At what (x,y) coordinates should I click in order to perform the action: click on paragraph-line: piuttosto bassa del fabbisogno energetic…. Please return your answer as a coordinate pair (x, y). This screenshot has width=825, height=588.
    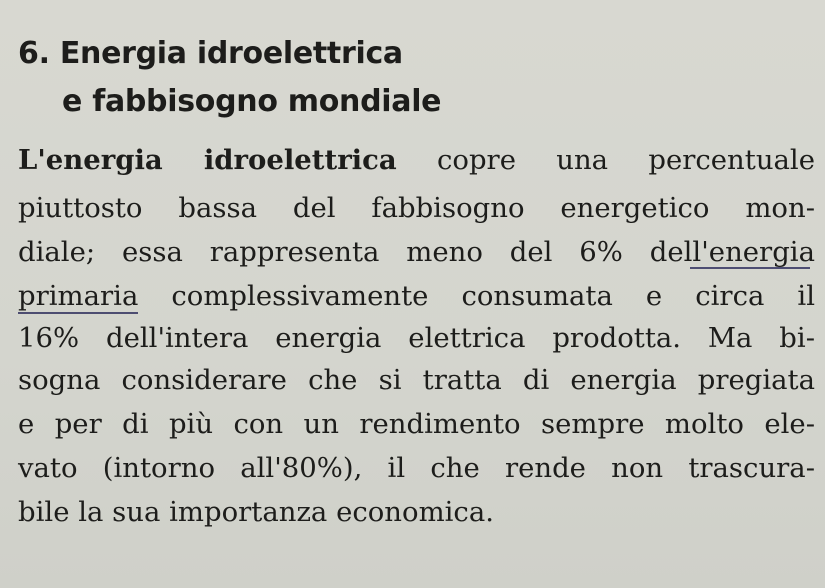
    Looking at the image, I should click on (416, 208).